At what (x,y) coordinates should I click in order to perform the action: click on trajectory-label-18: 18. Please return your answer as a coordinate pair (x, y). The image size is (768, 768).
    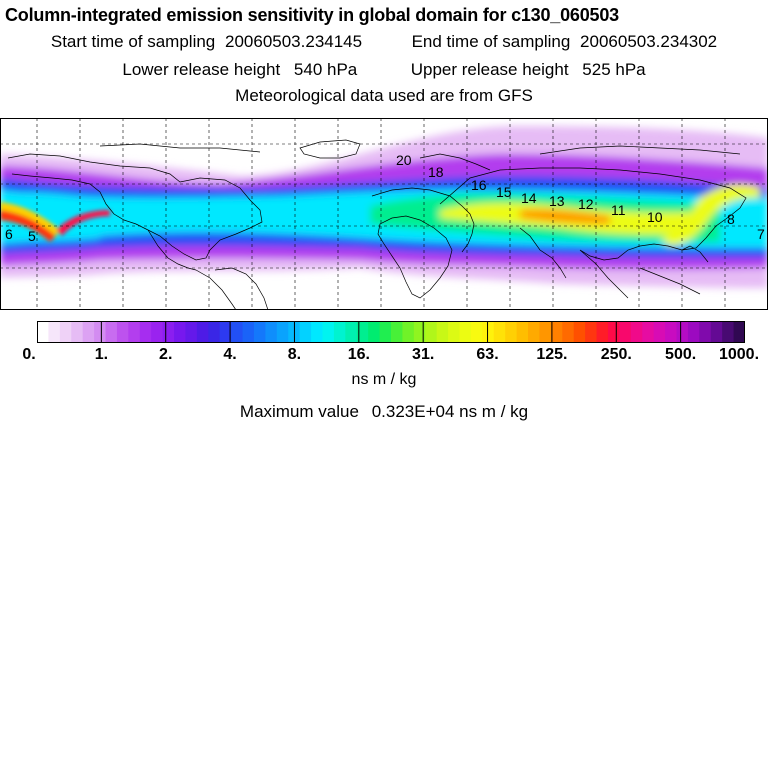
    Looking at the image, I should click on (436, 172).